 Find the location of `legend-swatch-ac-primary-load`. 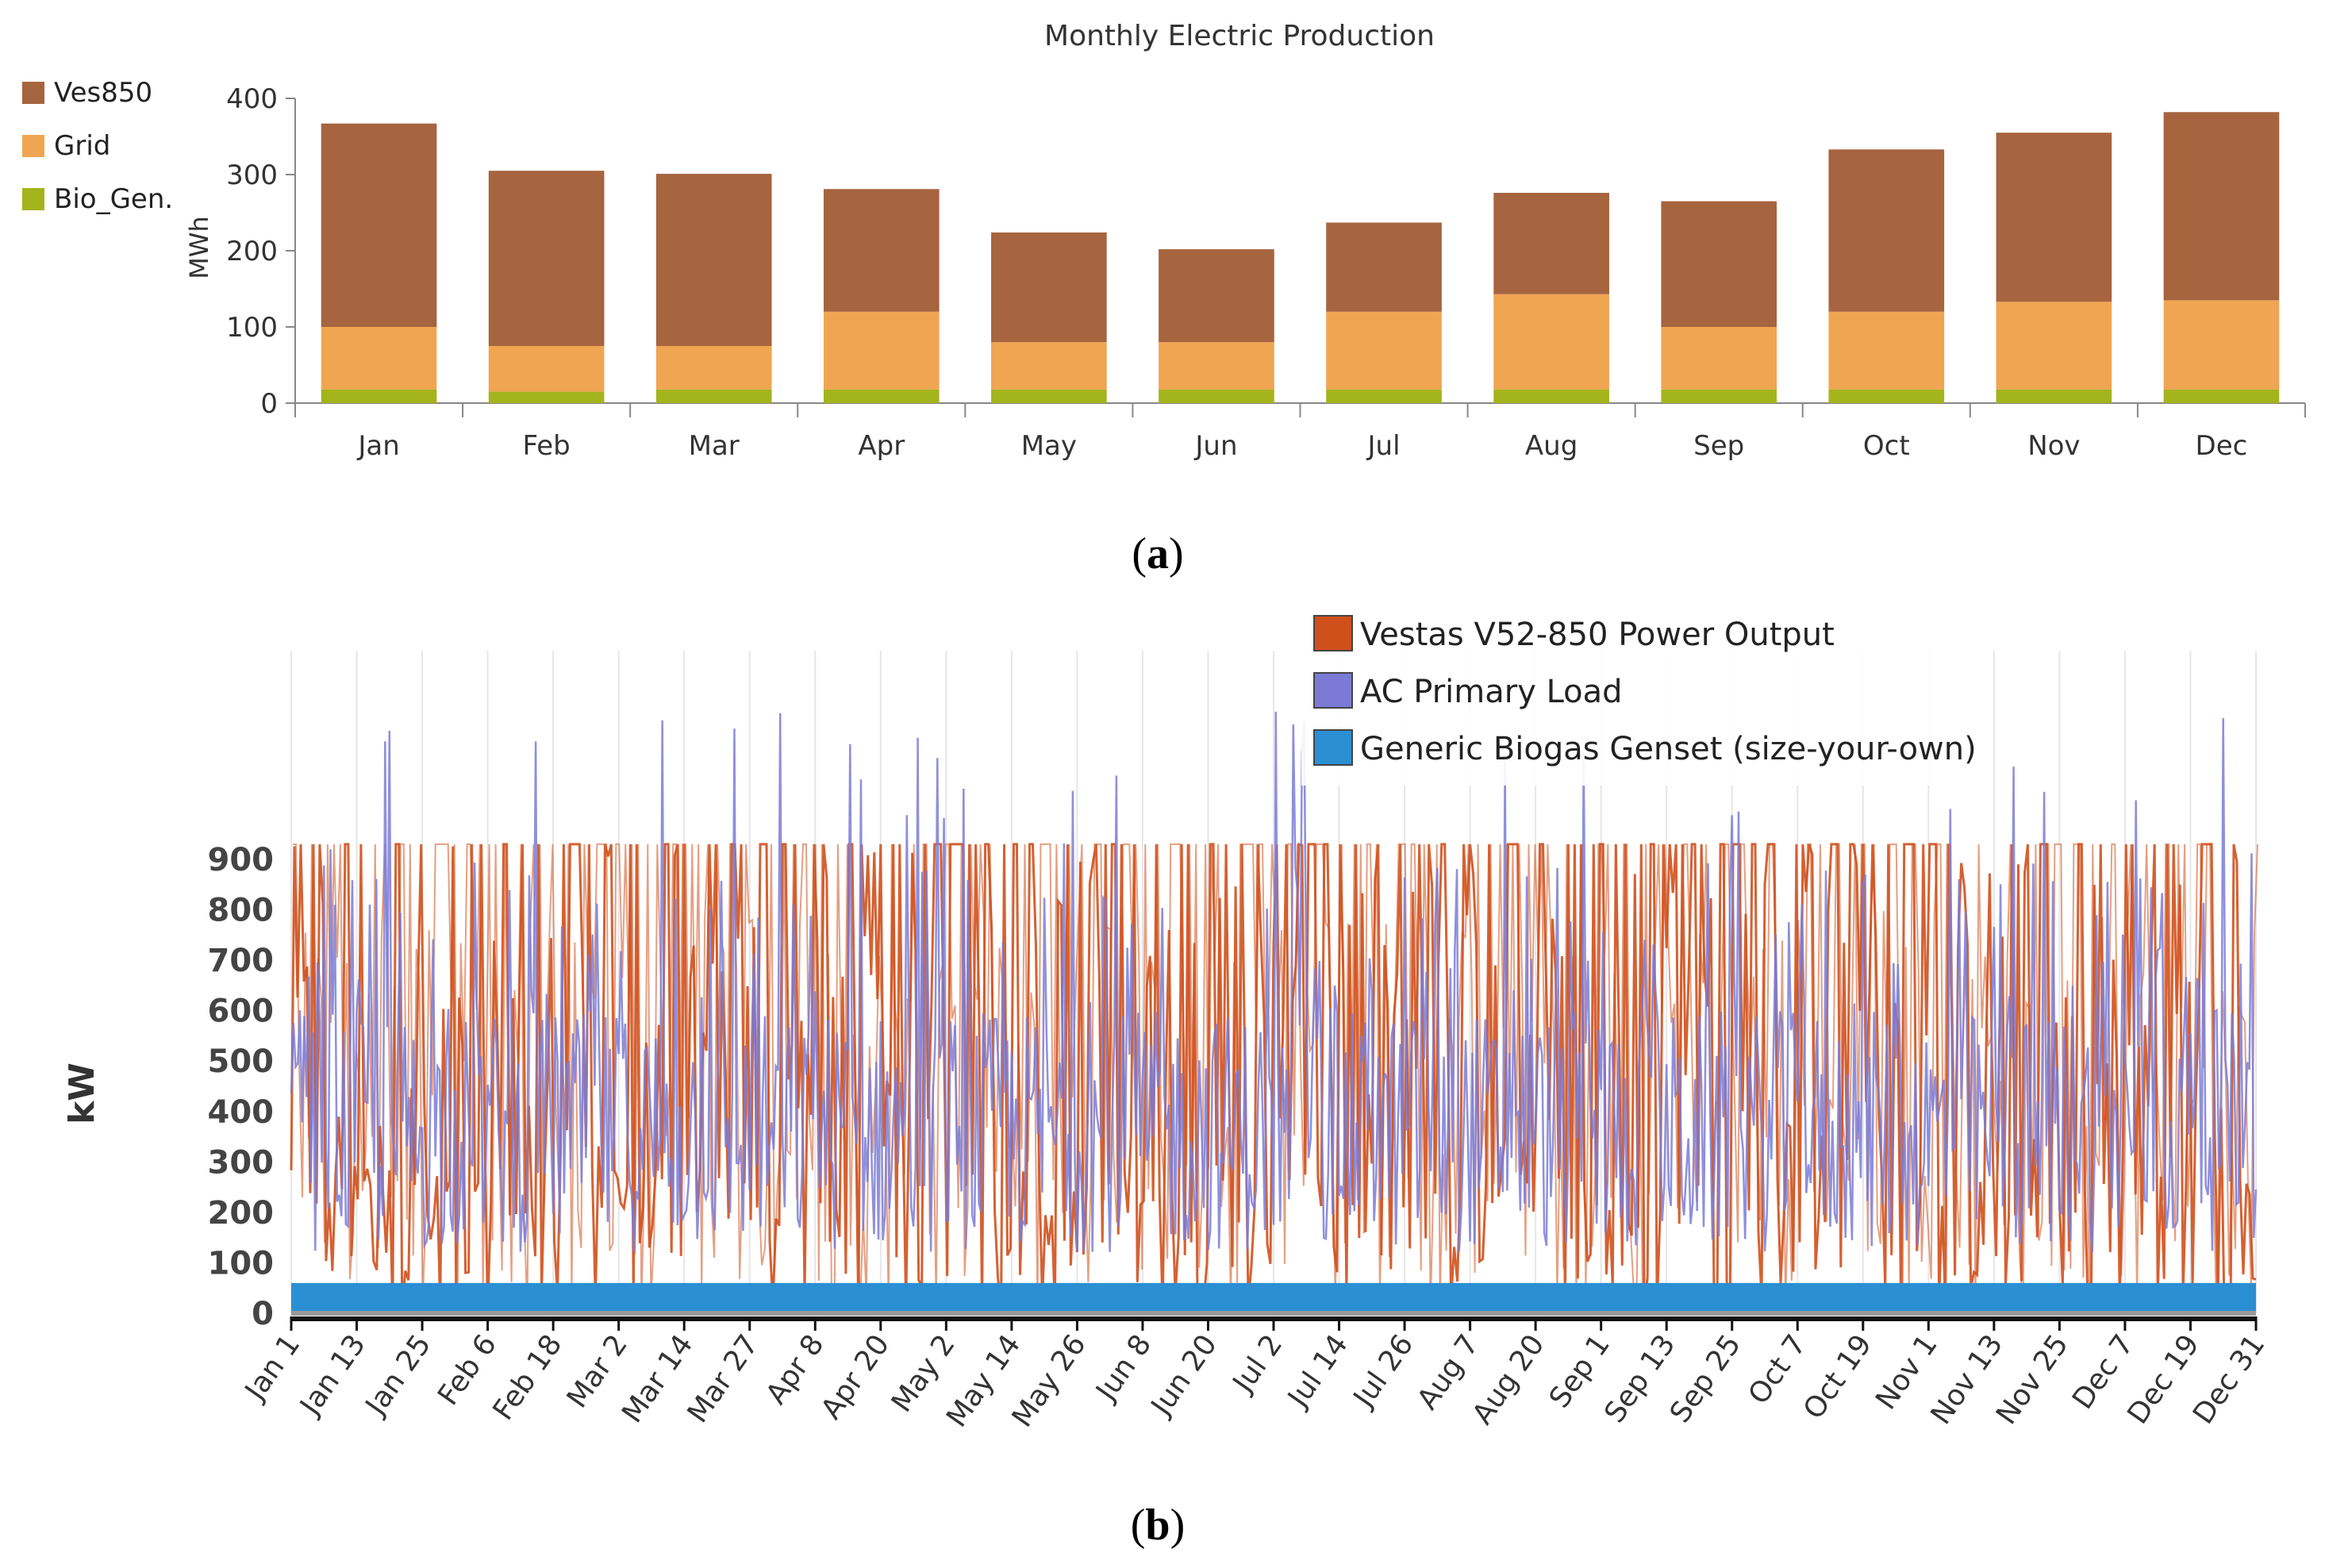

legend-swatch-ac-primary-load is located at coordinates (1333, 690).